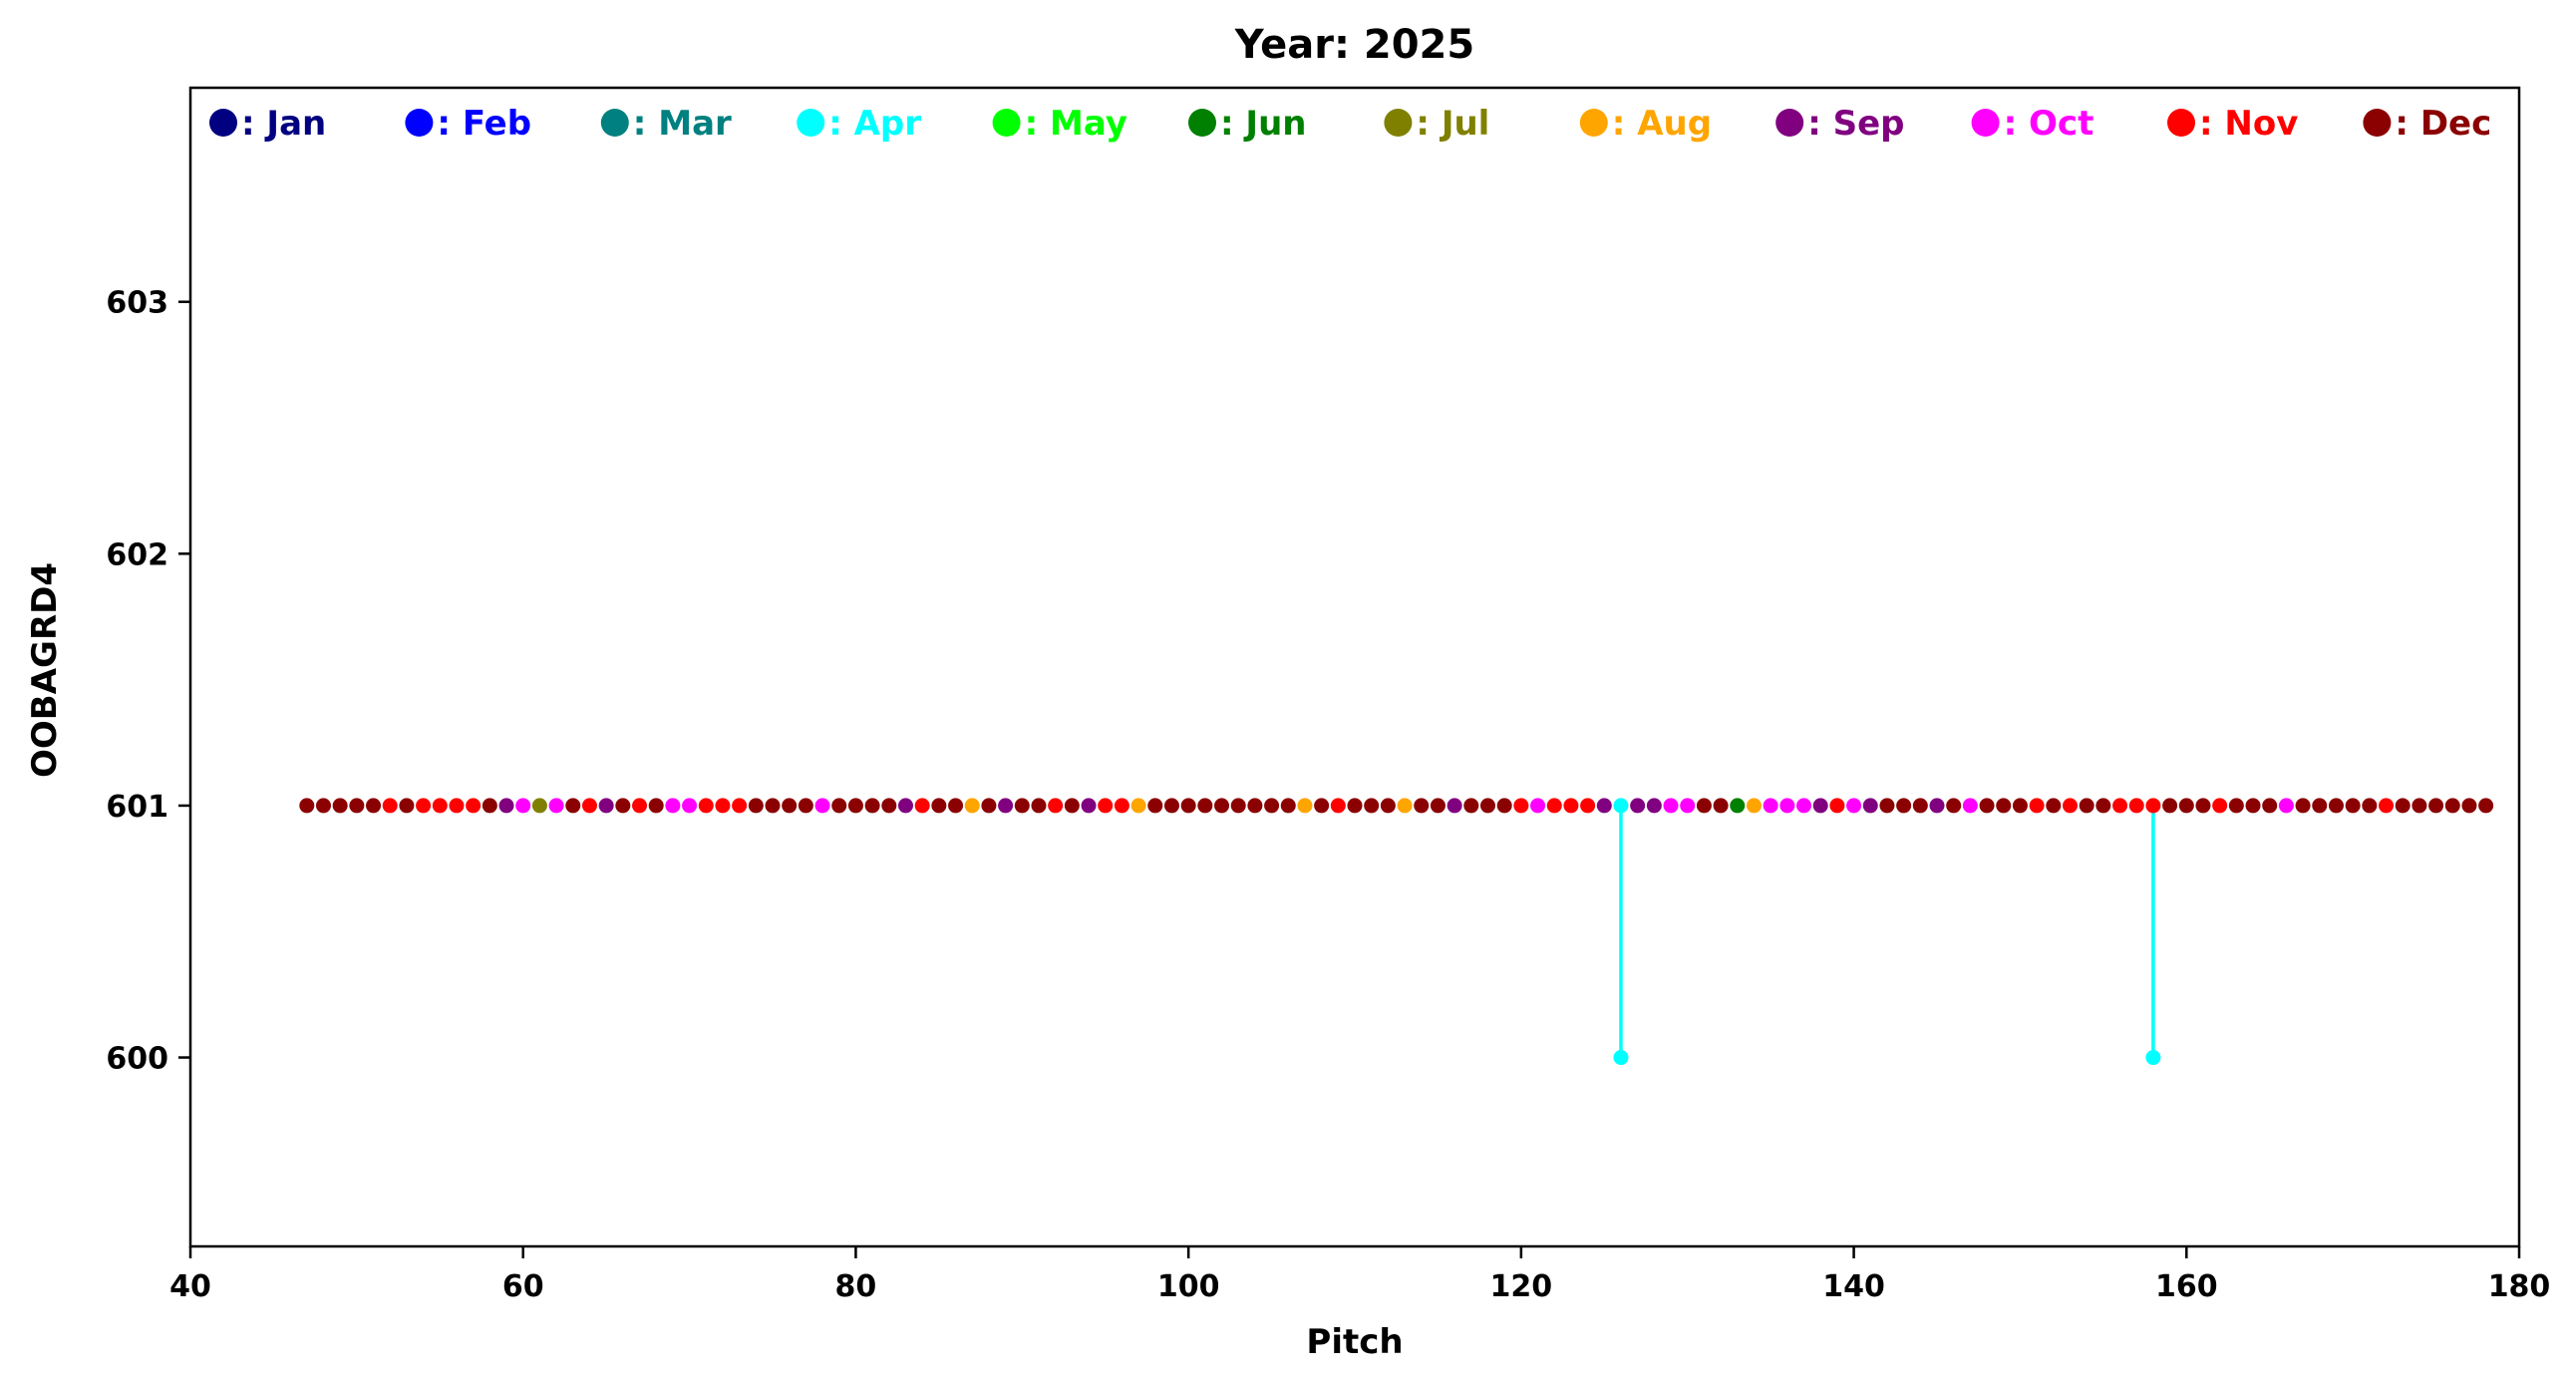 The height and width of the screenshot is (1387, 2576). Describe the element at coordinates (2049, 124) in the screenshot. I see `legend-label-oct: : Oct` at that location.